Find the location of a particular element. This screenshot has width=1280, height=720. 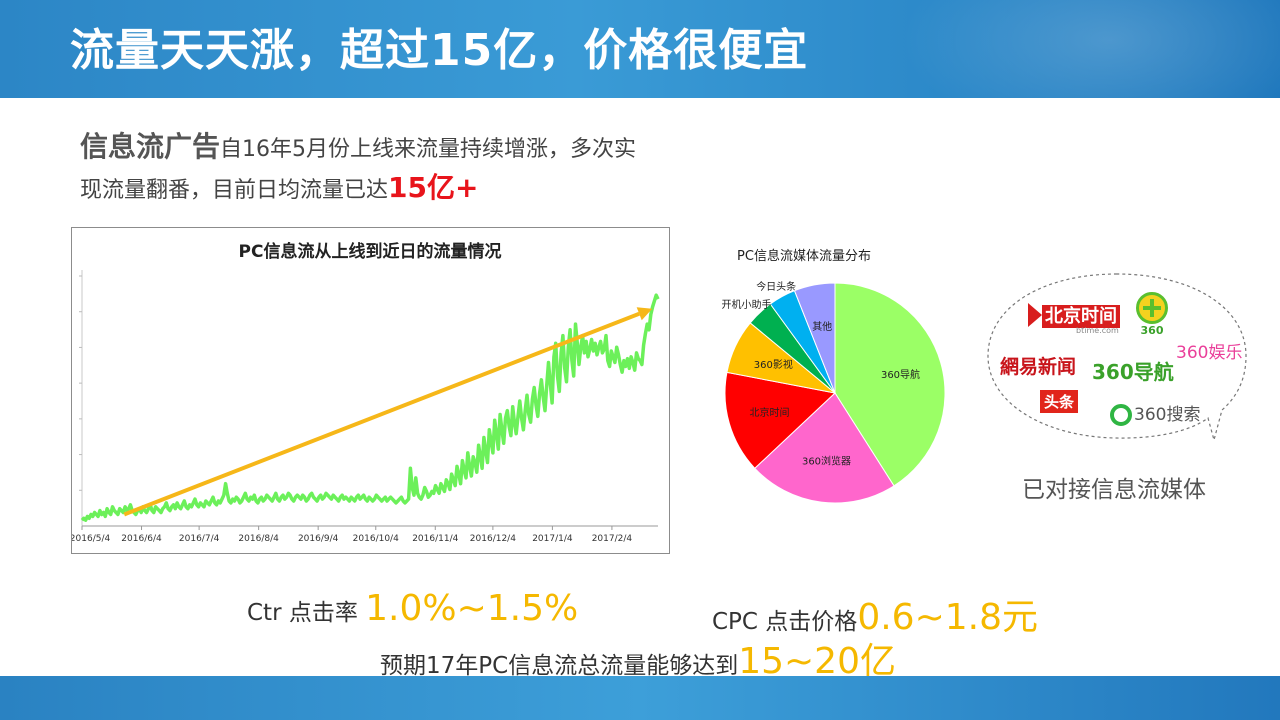

intro-highlight: 15亿+ is located at coordinates (433, 187).